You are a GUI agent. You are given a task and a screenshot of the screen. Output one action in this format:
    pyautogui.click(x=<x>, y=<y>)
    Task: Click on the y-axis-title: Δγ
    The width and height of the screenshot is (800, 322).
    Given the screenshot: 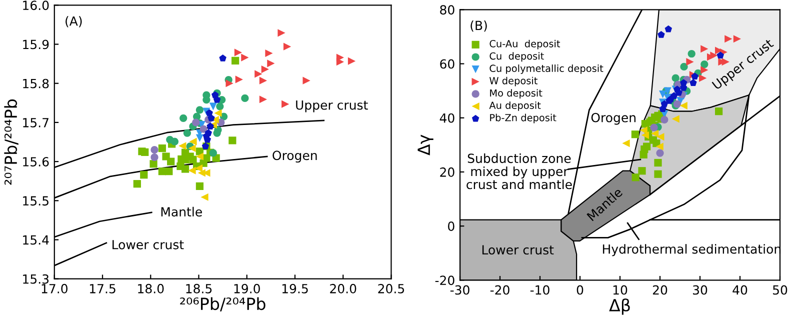 What is the action you would take?
    pyautogui.click(x=426, y=145)
    